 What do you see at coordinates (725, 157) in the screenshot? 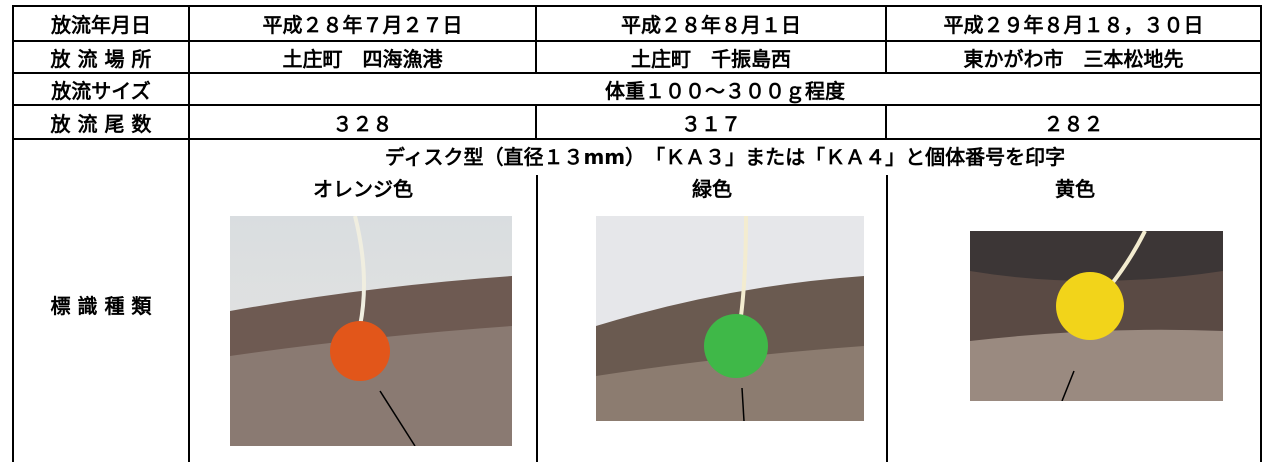
I see `tag-description: ディスク型（直径１３mm） 「ＫＡ３」または「ＫＡ４」と個体番号を印字` at bounding box center [725, 157].